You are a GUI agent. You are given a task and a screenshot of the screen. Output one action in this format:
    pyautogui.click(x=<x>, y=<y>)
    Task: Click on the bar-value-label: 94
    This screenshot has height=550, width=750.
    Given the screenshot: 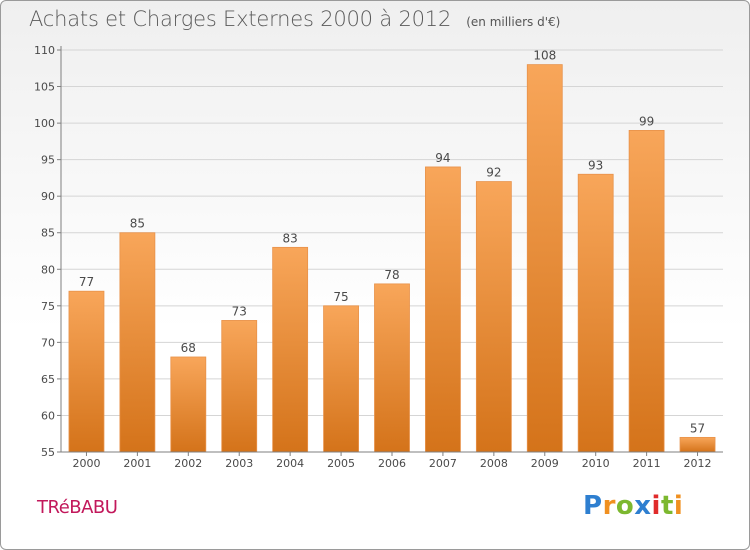 What is the action you would take?
    pyautogui.click(x=442, y=158)
    